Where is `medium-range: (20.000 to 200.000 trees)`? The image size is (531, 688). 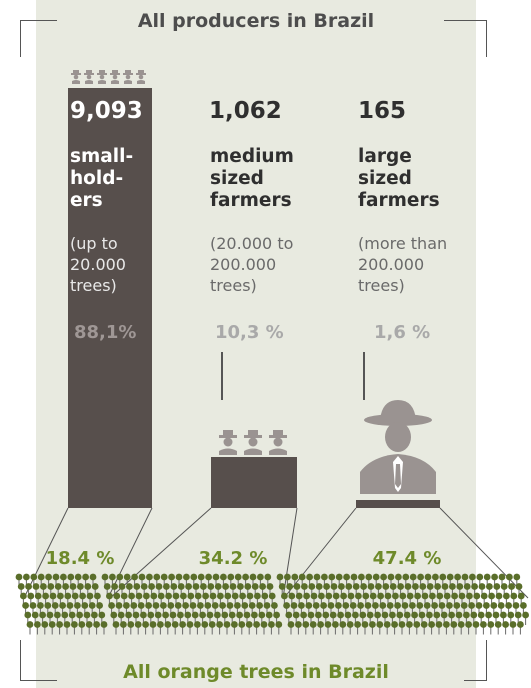 medium-range: (20.000 to 200.000 trees) is located at coordinates (252, 264).